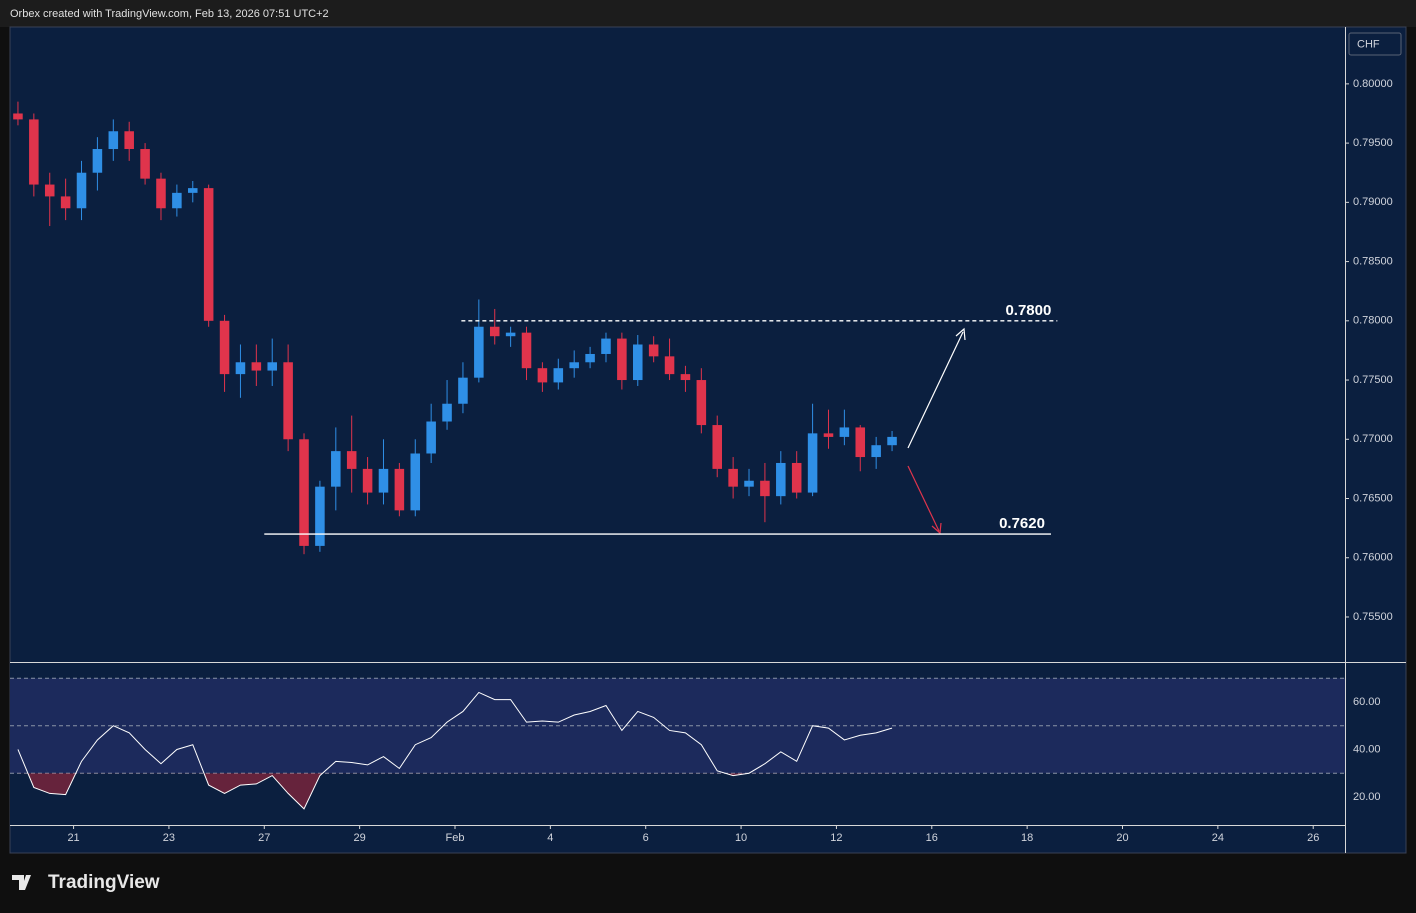  What do you see at coordinates (1367, 797) in the screenshot?
I see `rsi-tick-label: 20.00` at bounding box center [1367, 797].